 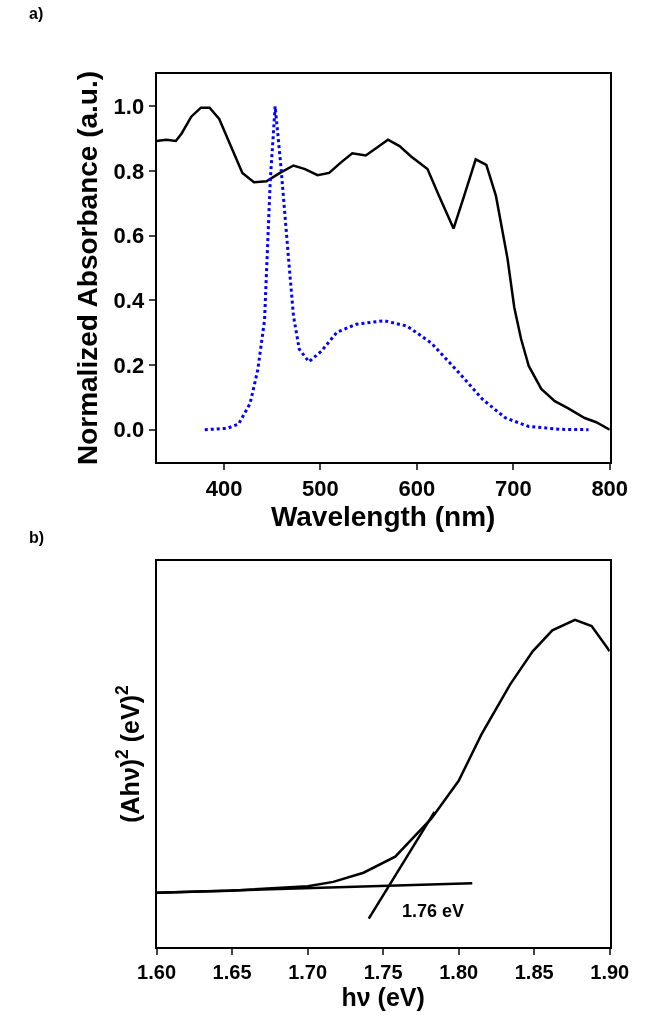 I want to click on text: a), so click(x=36, y=13).